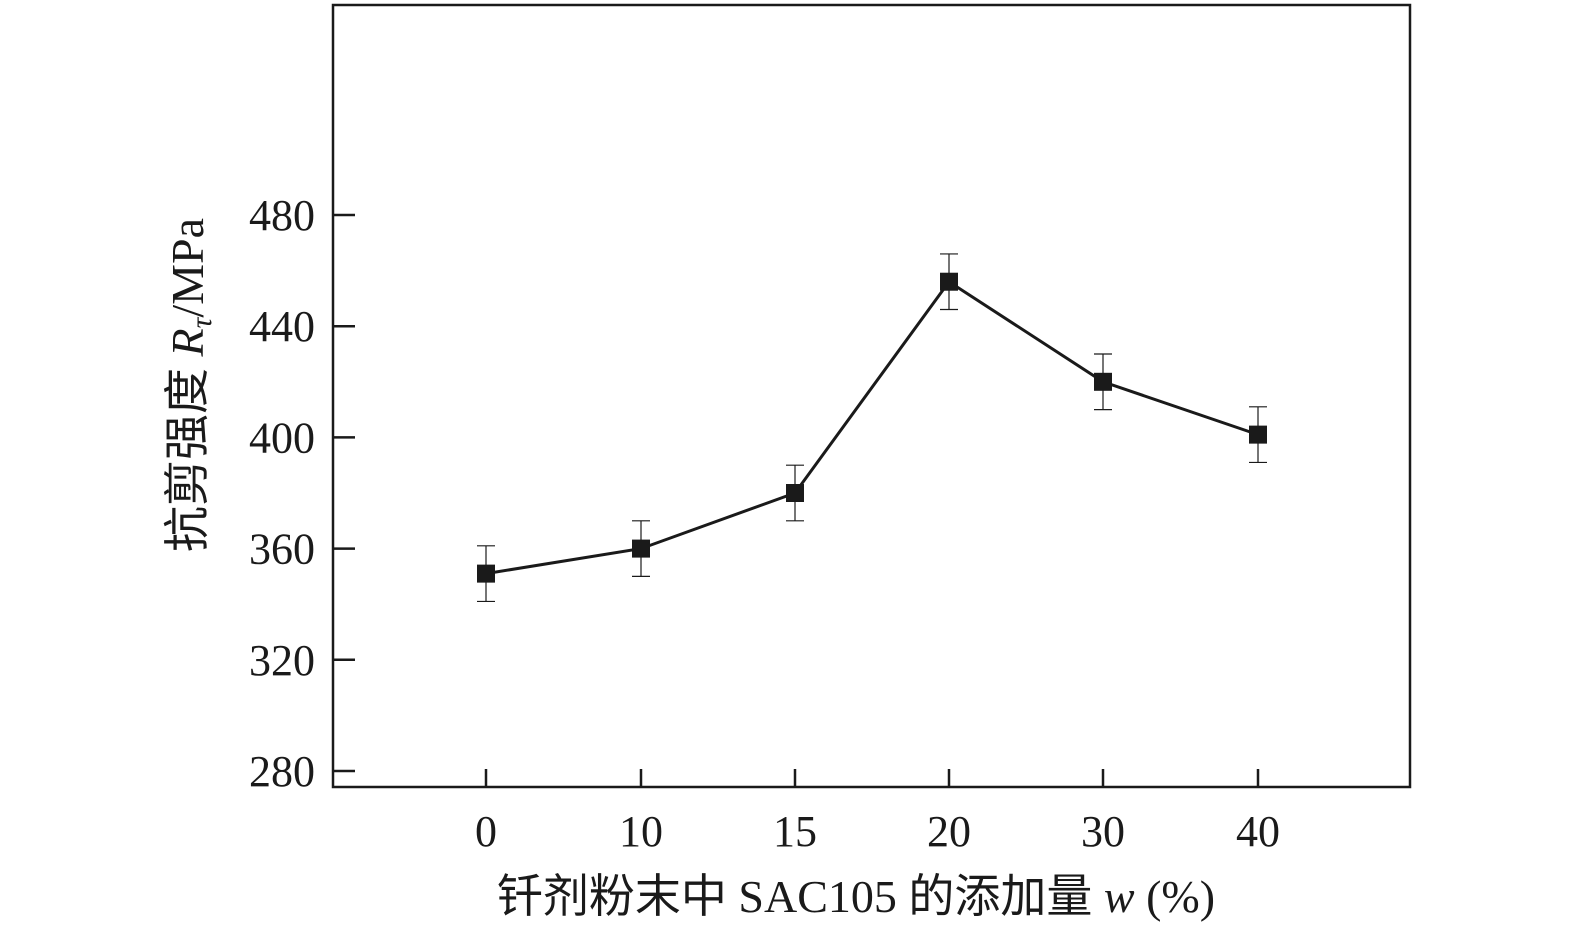 The image size is (1575, 944). Describe the element at coordinates (187, 455) in the screenshot. I see `y-axis-title-prefix: 抗剪强度` at that location.